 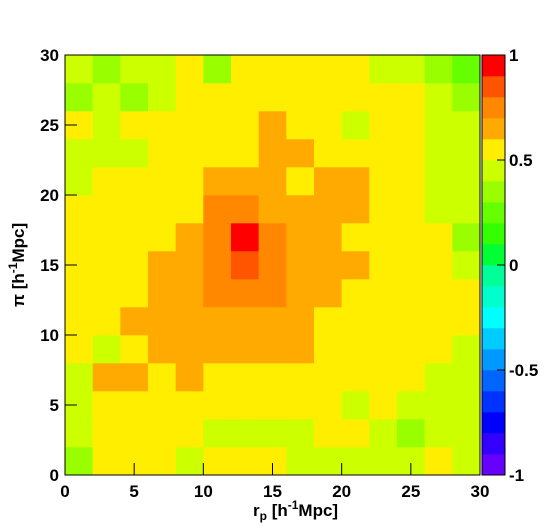 I want to click on y-axis-label-part: -1, so click(x=13, y=267).